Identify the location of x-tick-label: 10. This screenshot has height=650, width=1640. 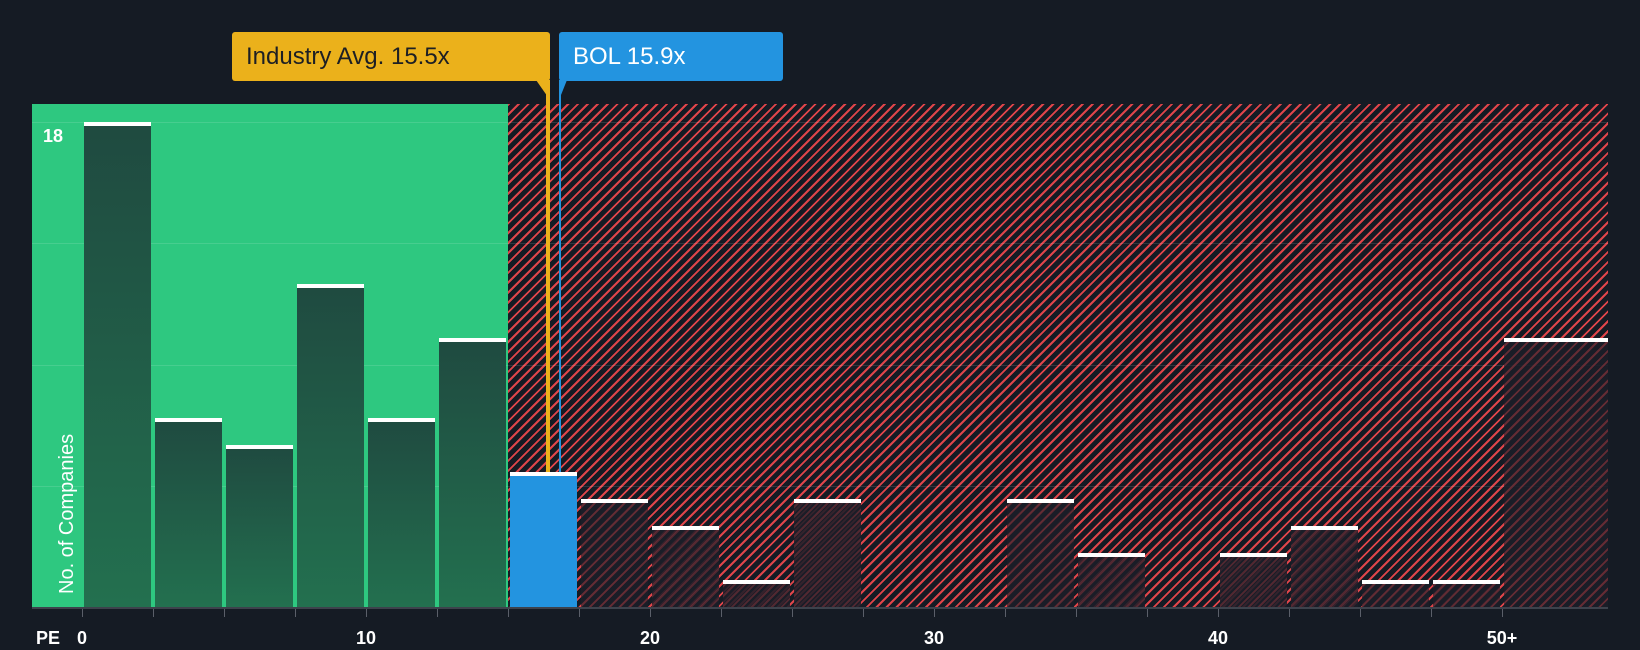
(366, 638).